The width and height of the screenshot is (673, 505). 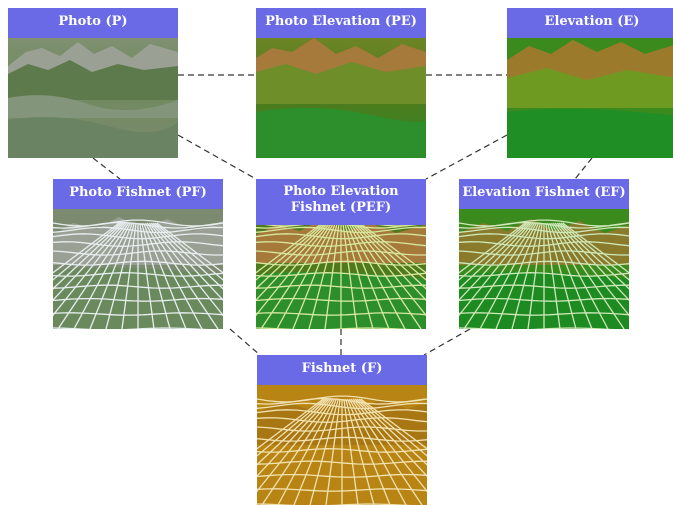 I want to click on panel-title: Photo Elevation Fishnet (PEF), so click(x=341, y=202).